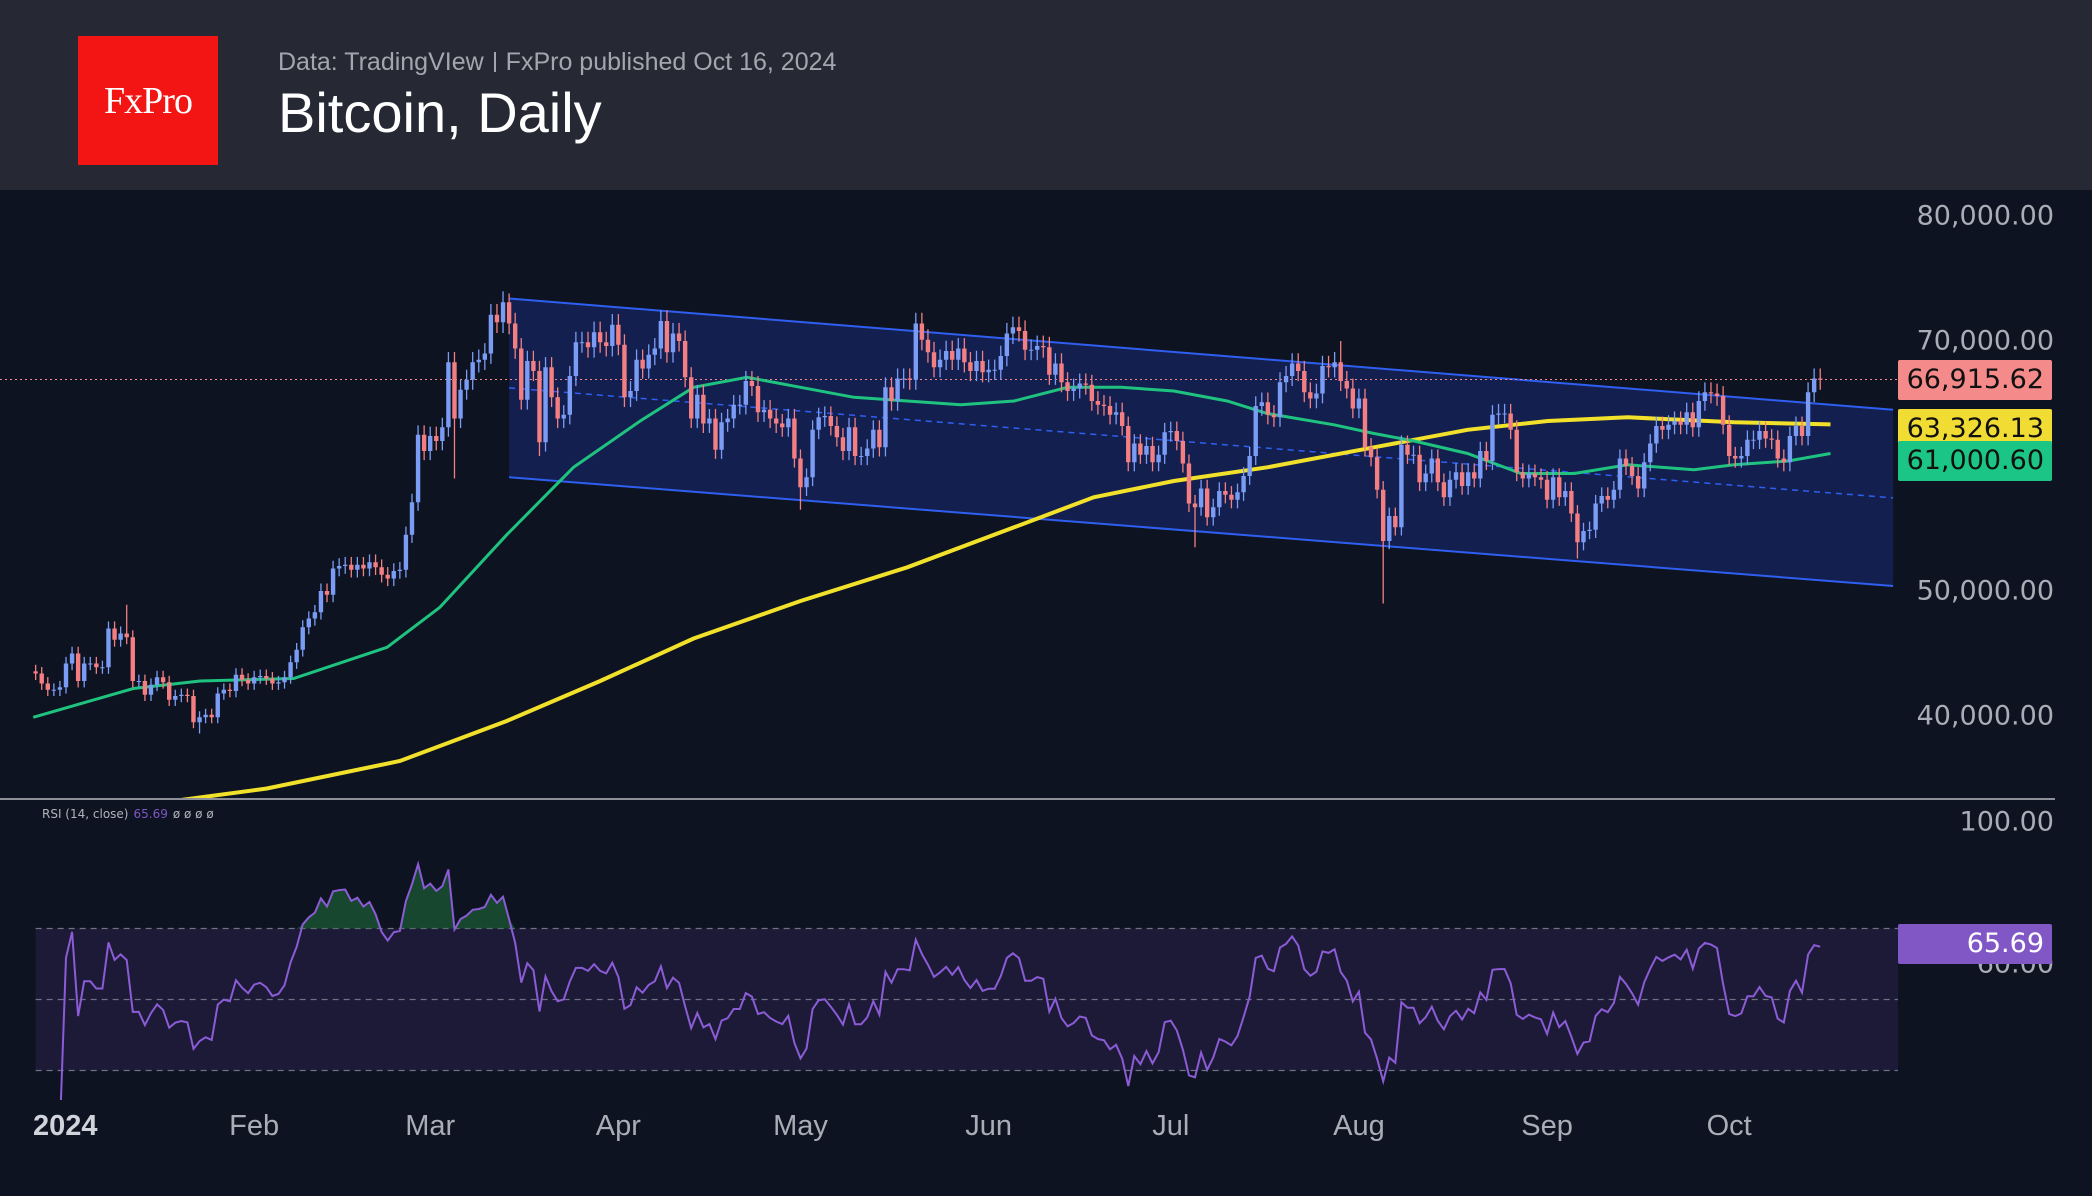  What do you see at coordinates (1985, 591) in the screenshot?
I see `price-axis-label: 50,000.00` at bounding box center [1985, 591].